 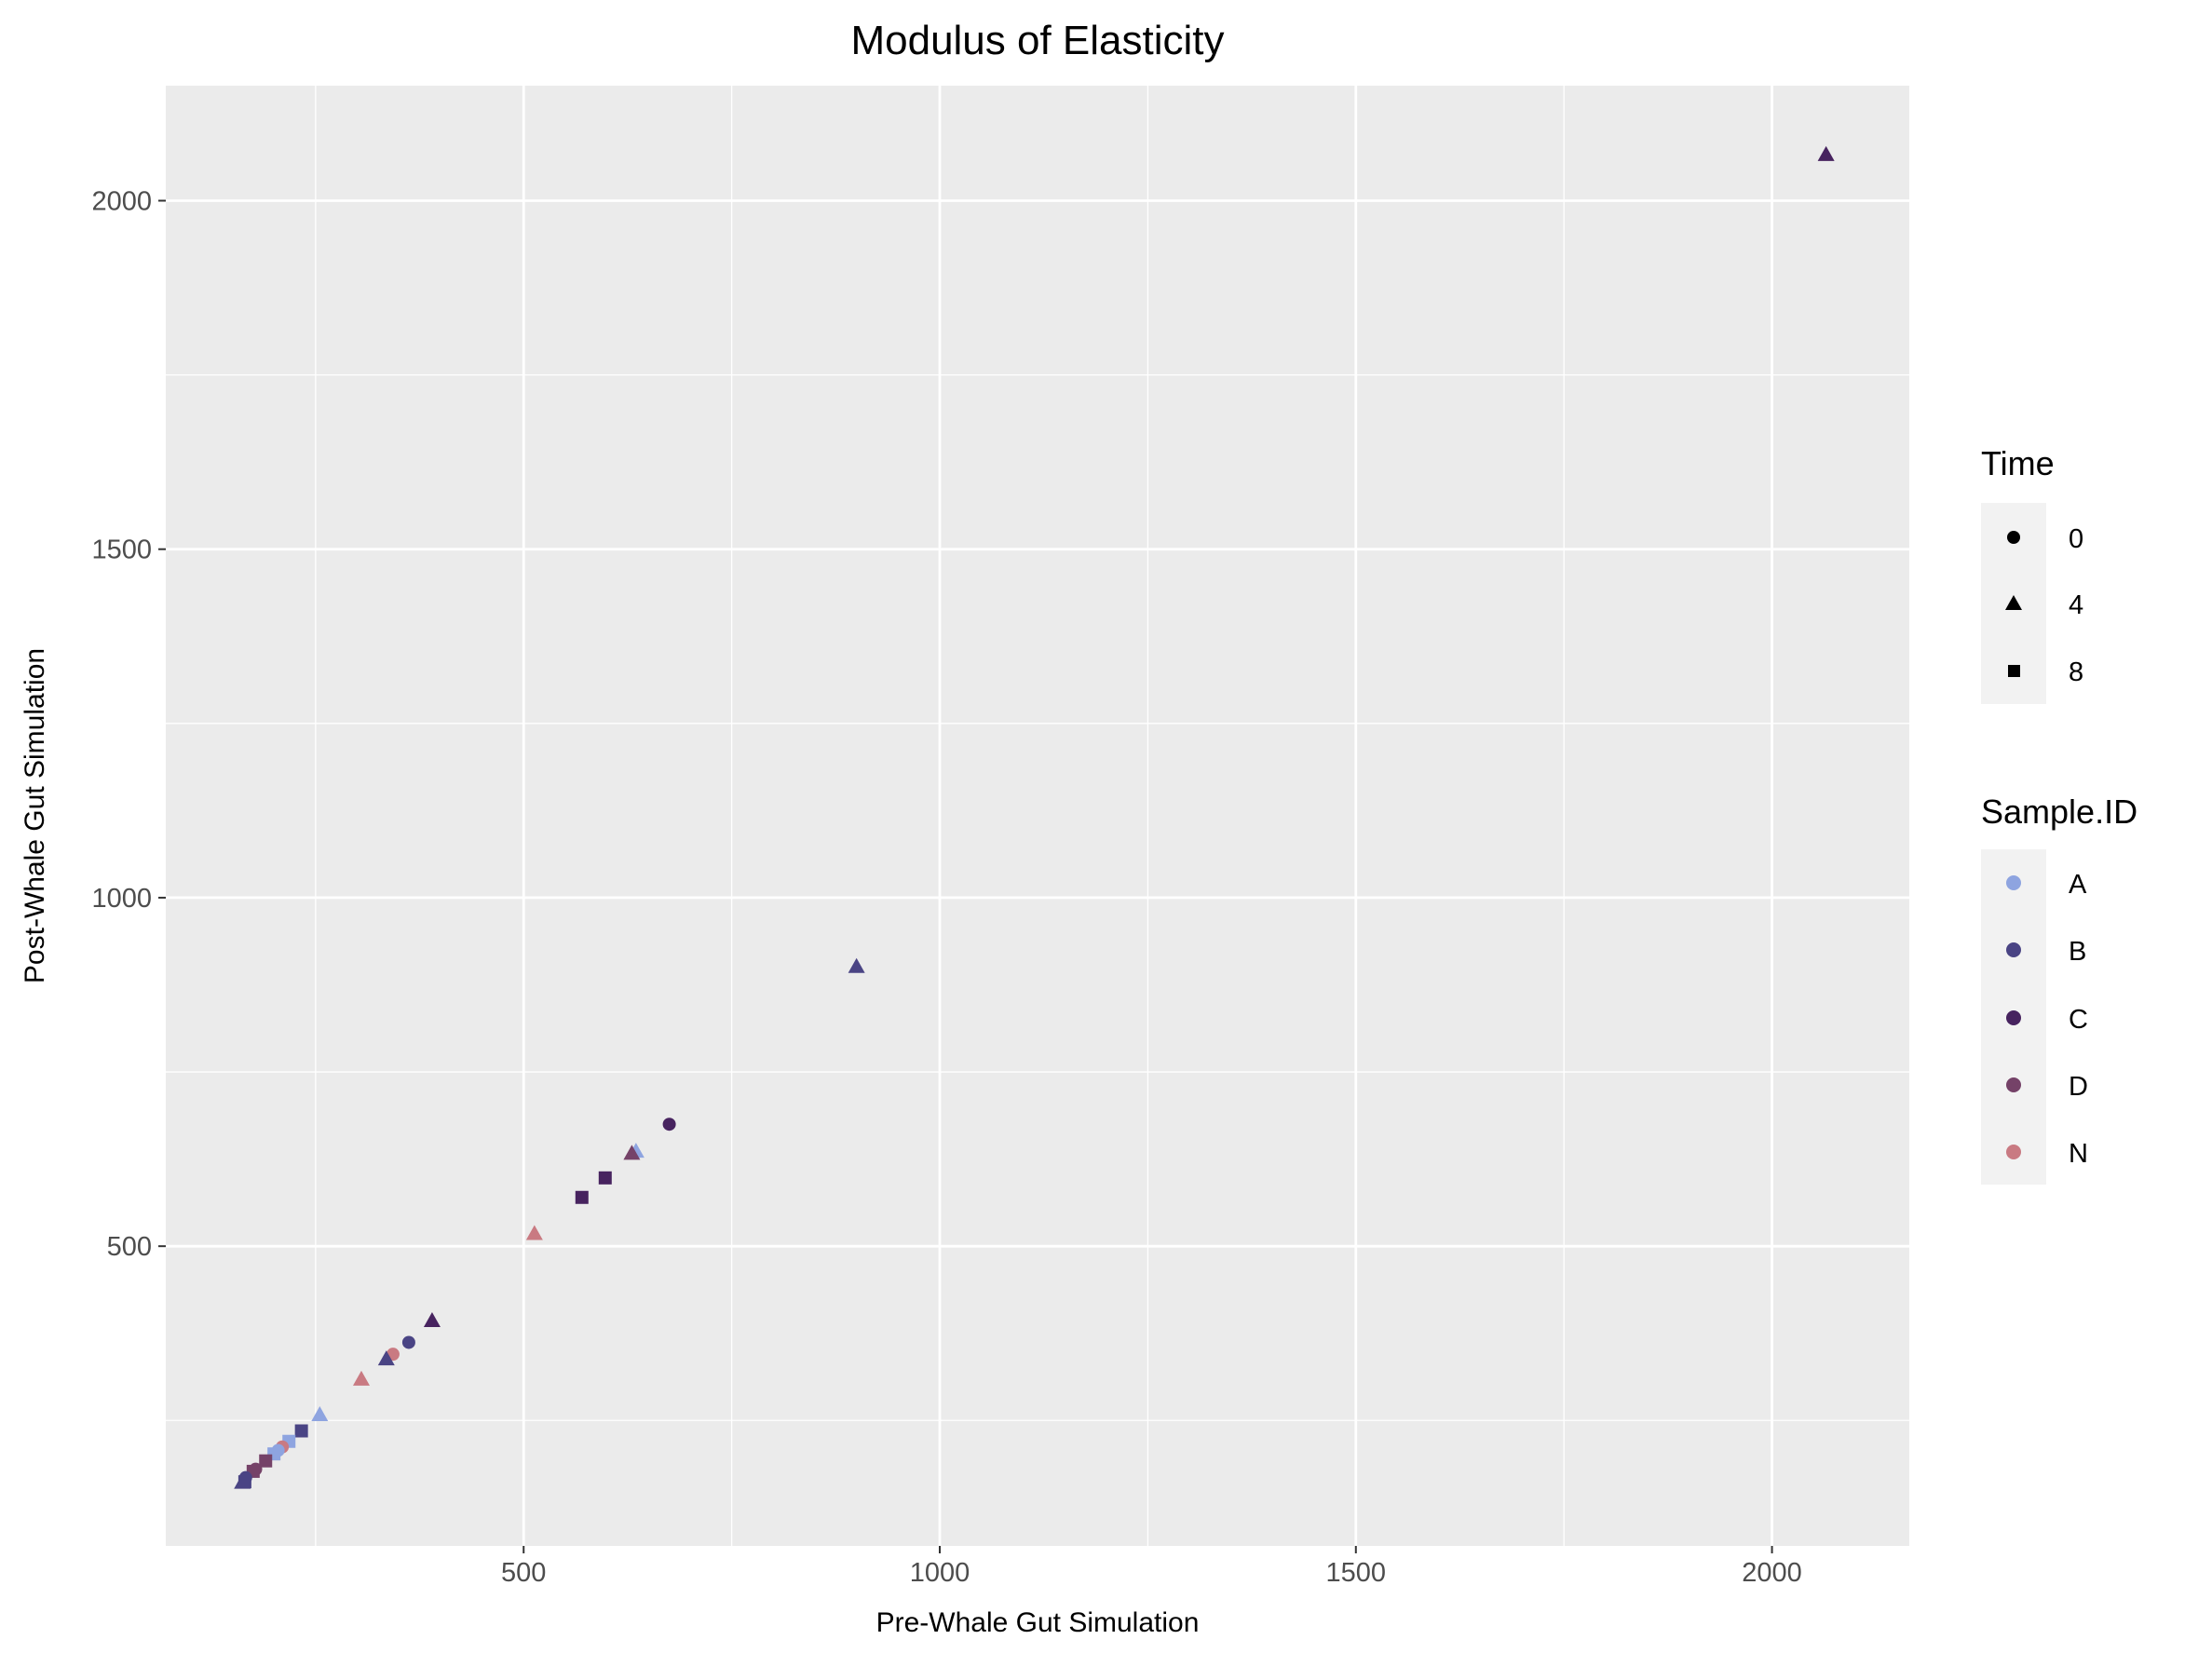 What do you see at coordinates (2013, 537) in the screenshot?
I see `time-legend-key-circle` at bounding box center [2013, 537].